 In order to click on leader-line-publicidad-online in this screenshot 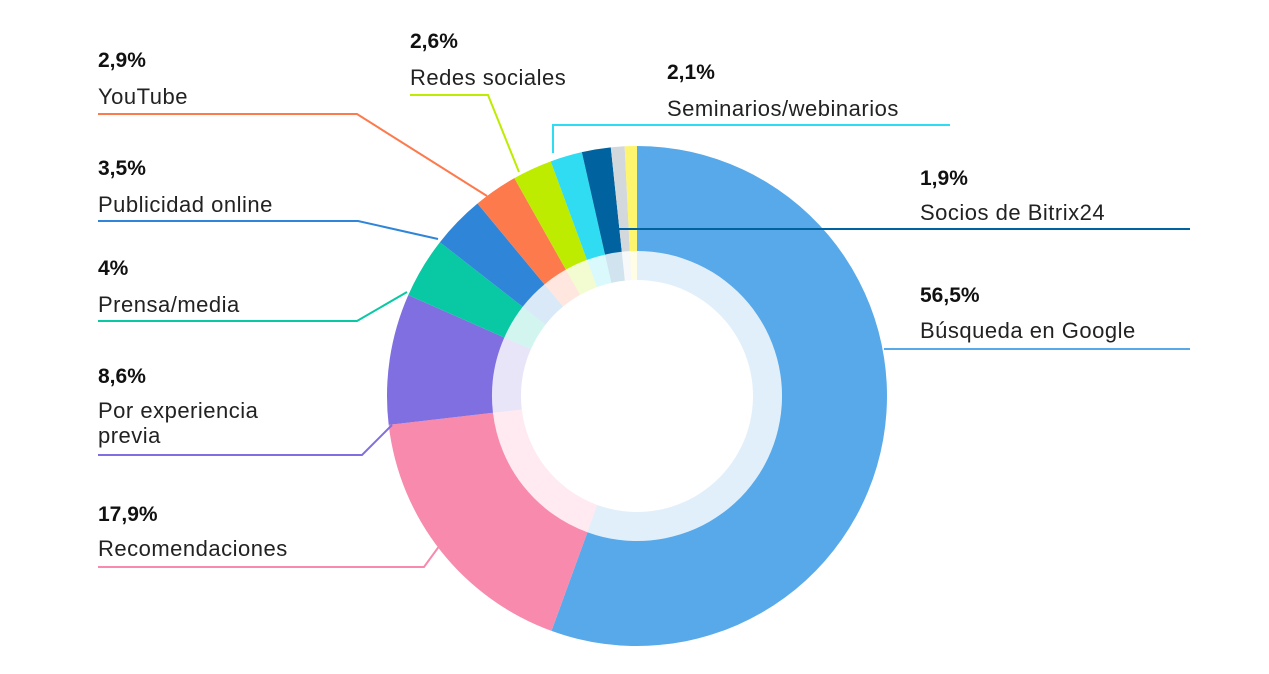, I will do `click(268, 230)`.